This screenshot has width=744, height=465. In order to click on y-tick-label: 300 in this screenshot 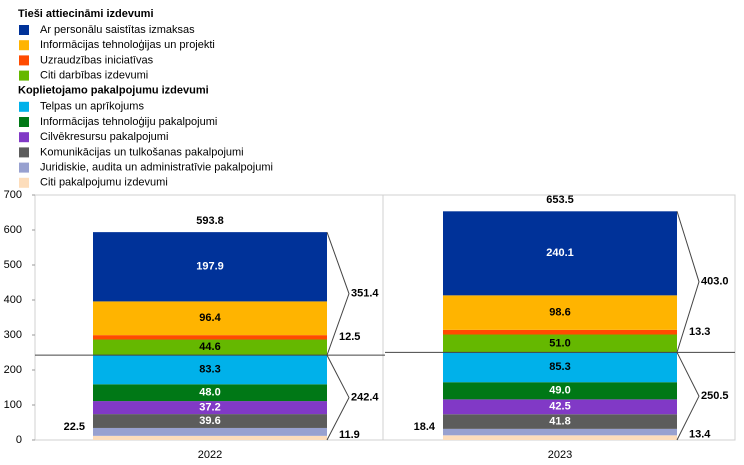, I will do `click(13, 335)`.